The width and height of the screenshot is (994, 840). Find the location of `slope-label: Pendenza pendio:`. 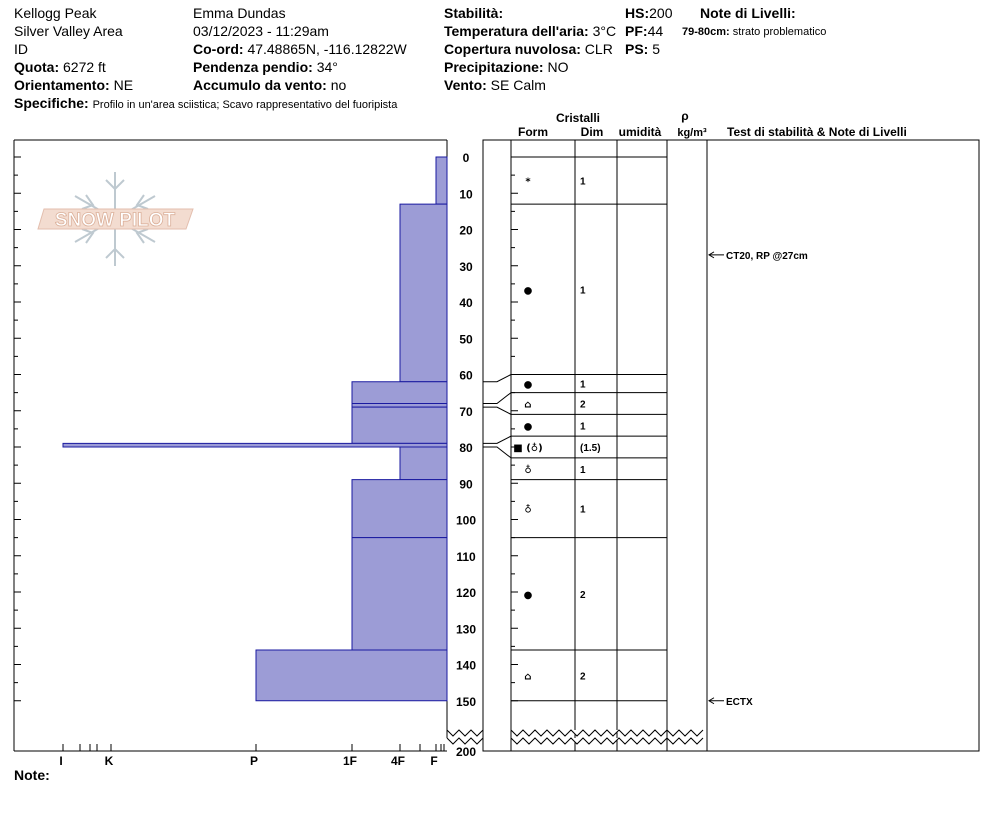

slope-label: Pendenza pendio: is located at coordinates (253, 67).